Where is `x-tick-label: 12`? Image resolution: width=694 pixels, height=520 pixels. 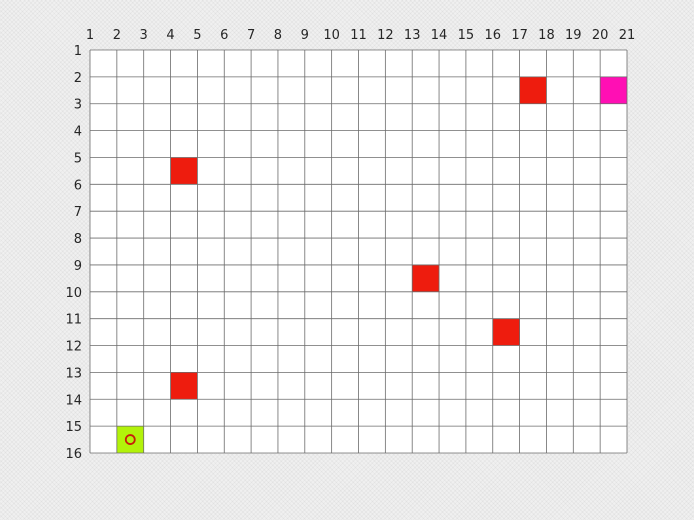
x-tick-label: 12 is located at coordinates (385, 35).